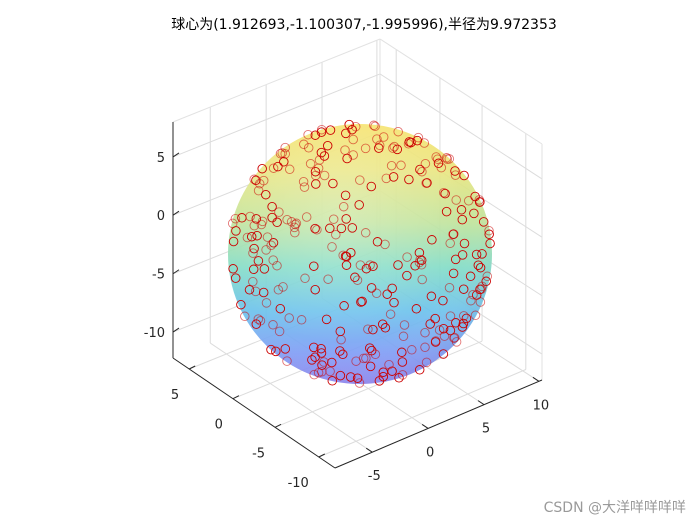 The image size is (700, 525). What do you see at coordinates (298, 483) in the screenshot?
I see `y-tick-label: -10` at bounding box center [298, 483].